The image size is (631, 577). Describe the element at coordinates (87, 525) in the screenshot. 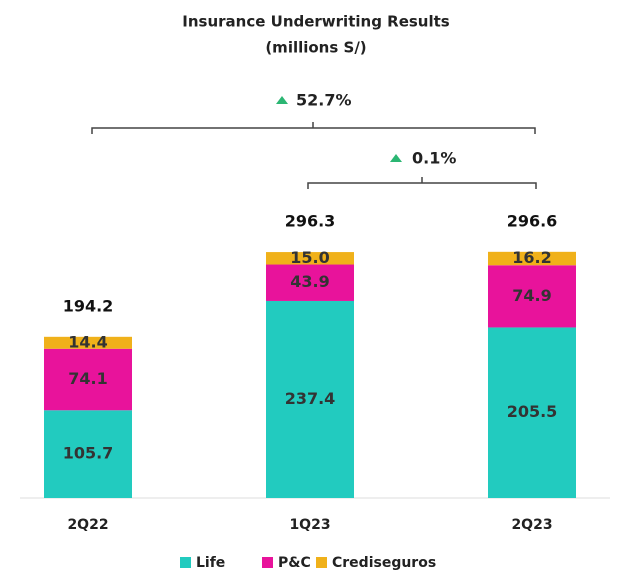

I see `x-tick-label: 2Q22` at that location.